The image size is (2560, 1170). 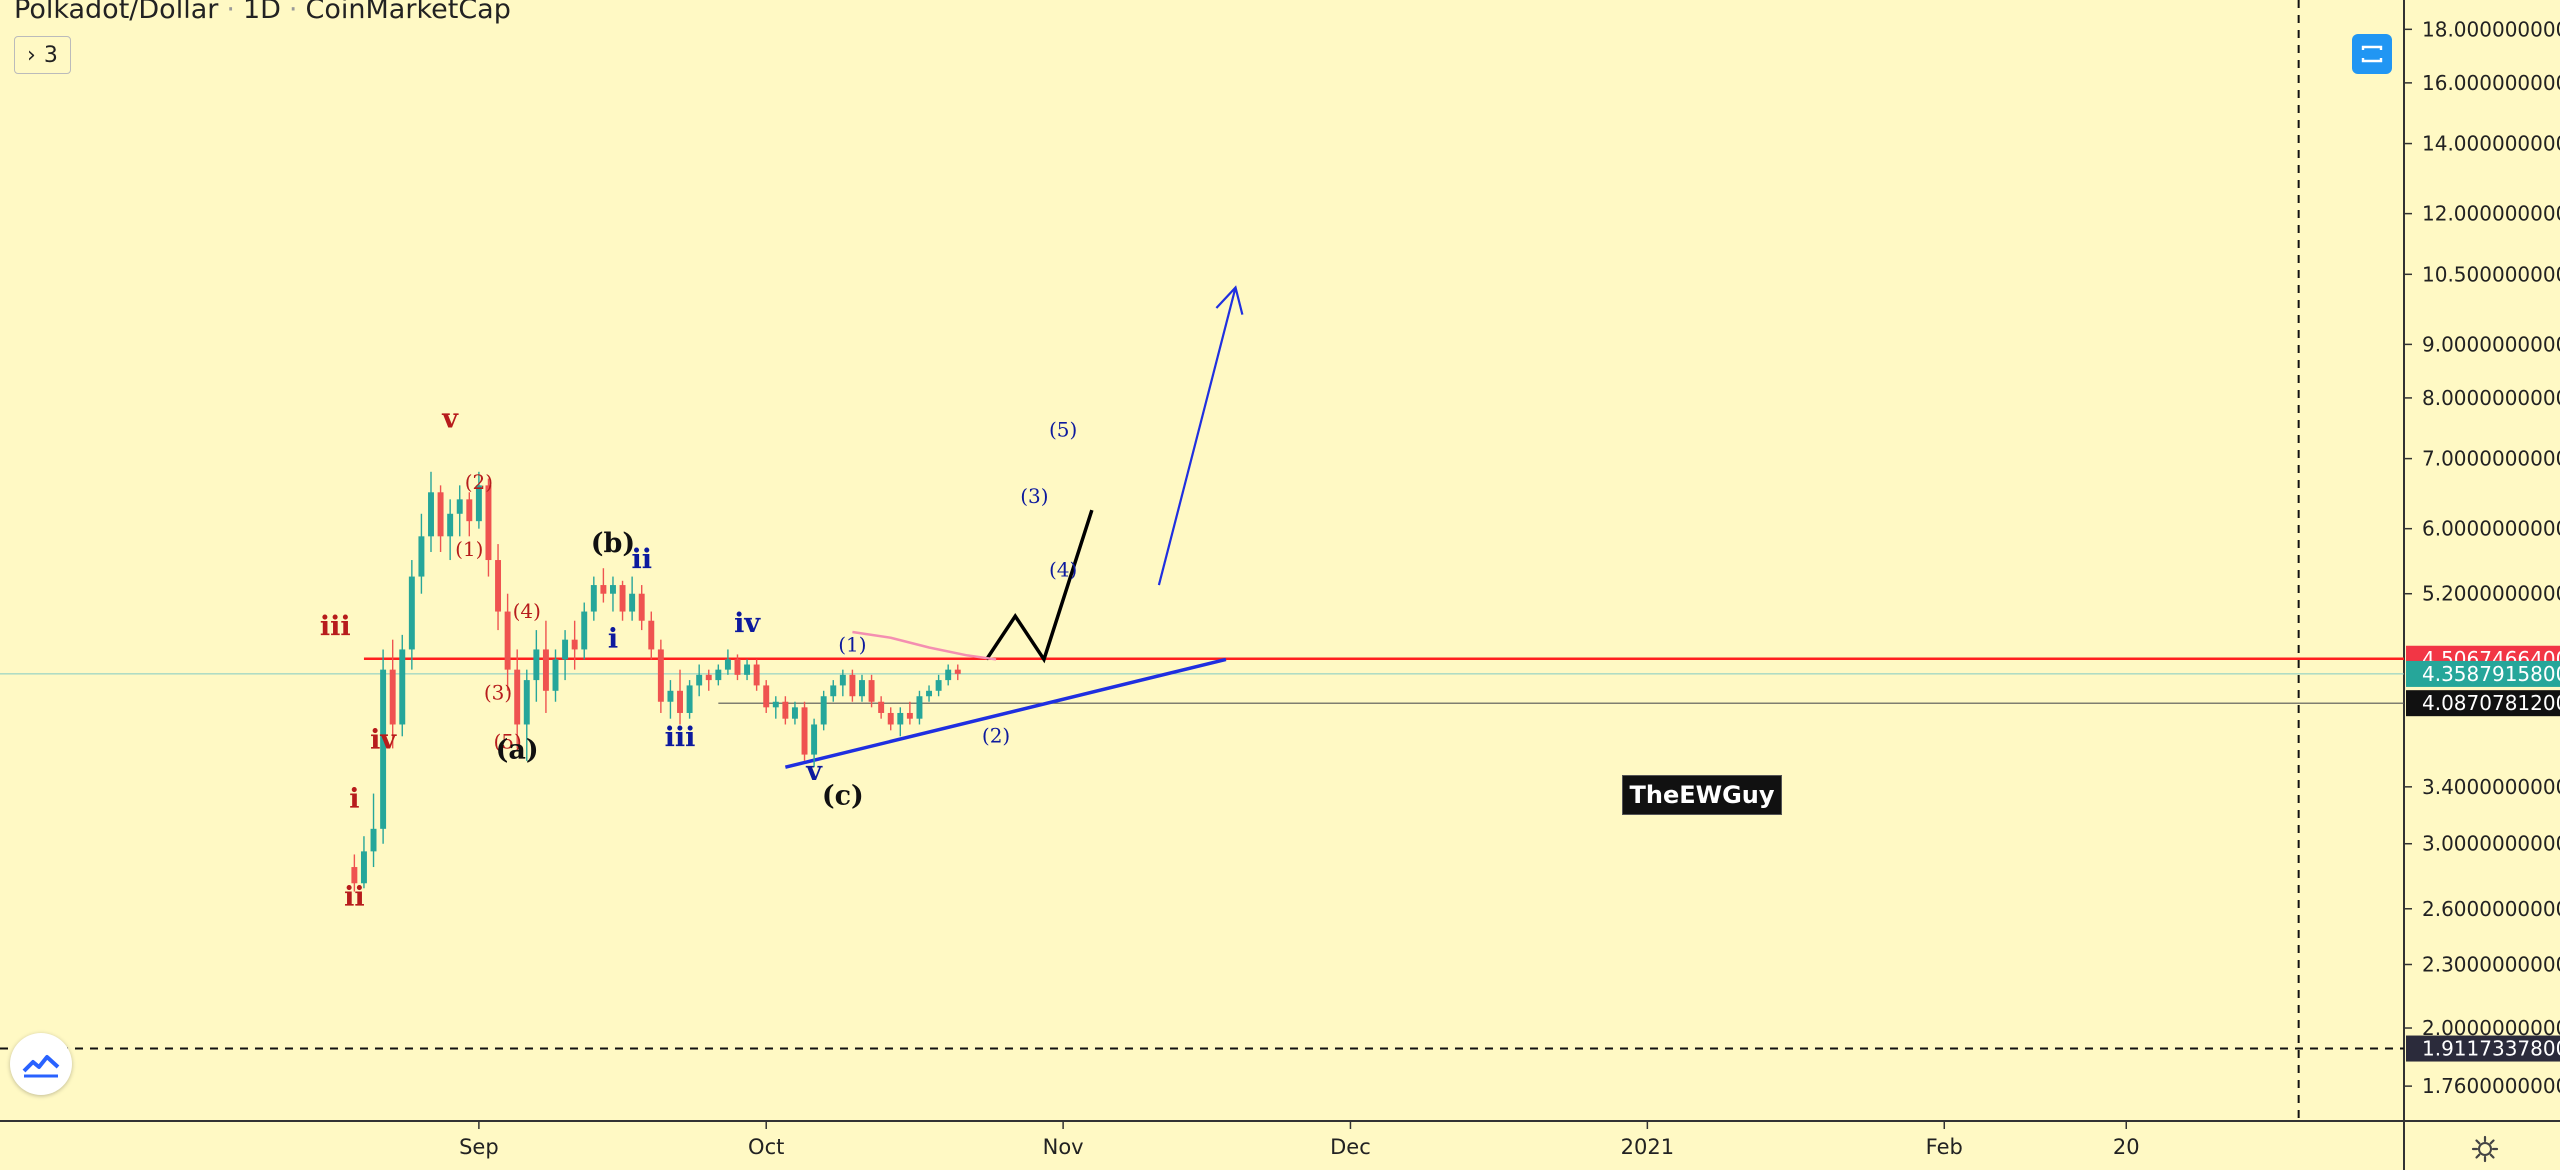 What do you see at coordinates (814, 771) in the screenshot?
I see `wave-label: v` at bounding box center [814, 771].